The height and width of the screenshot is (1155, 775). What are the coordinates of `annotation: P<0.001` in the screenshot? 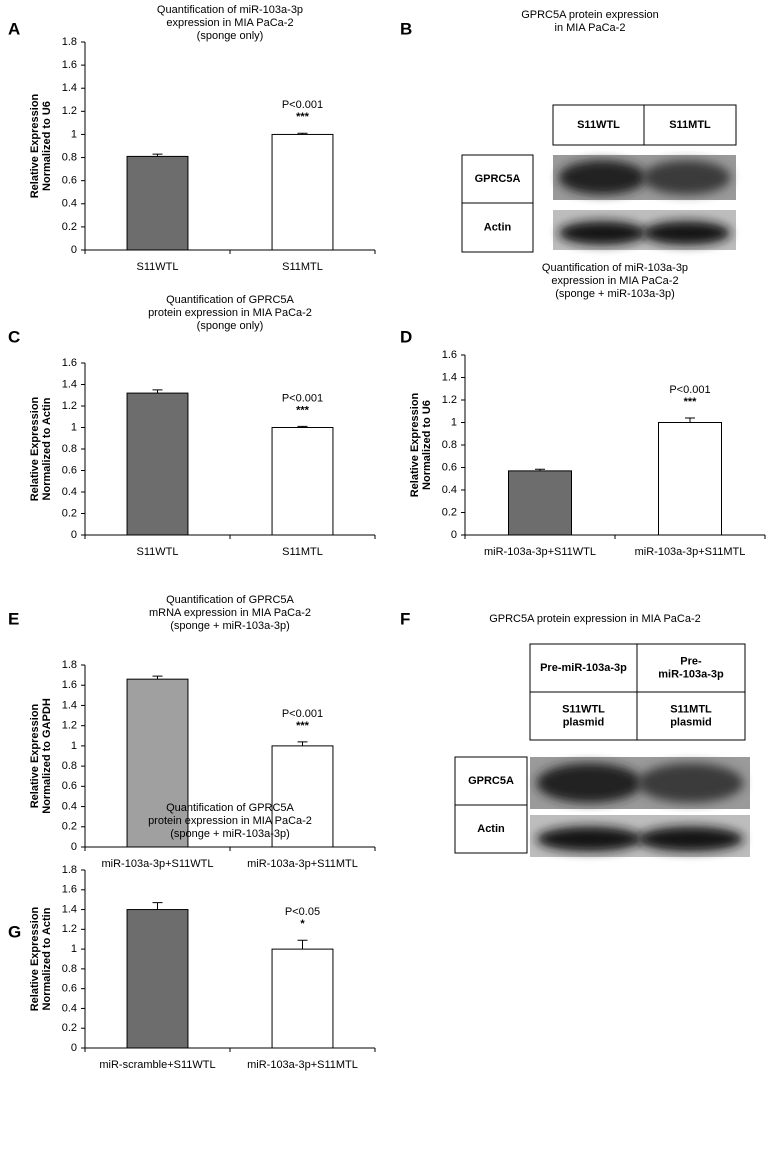 It's located at (302, 105).